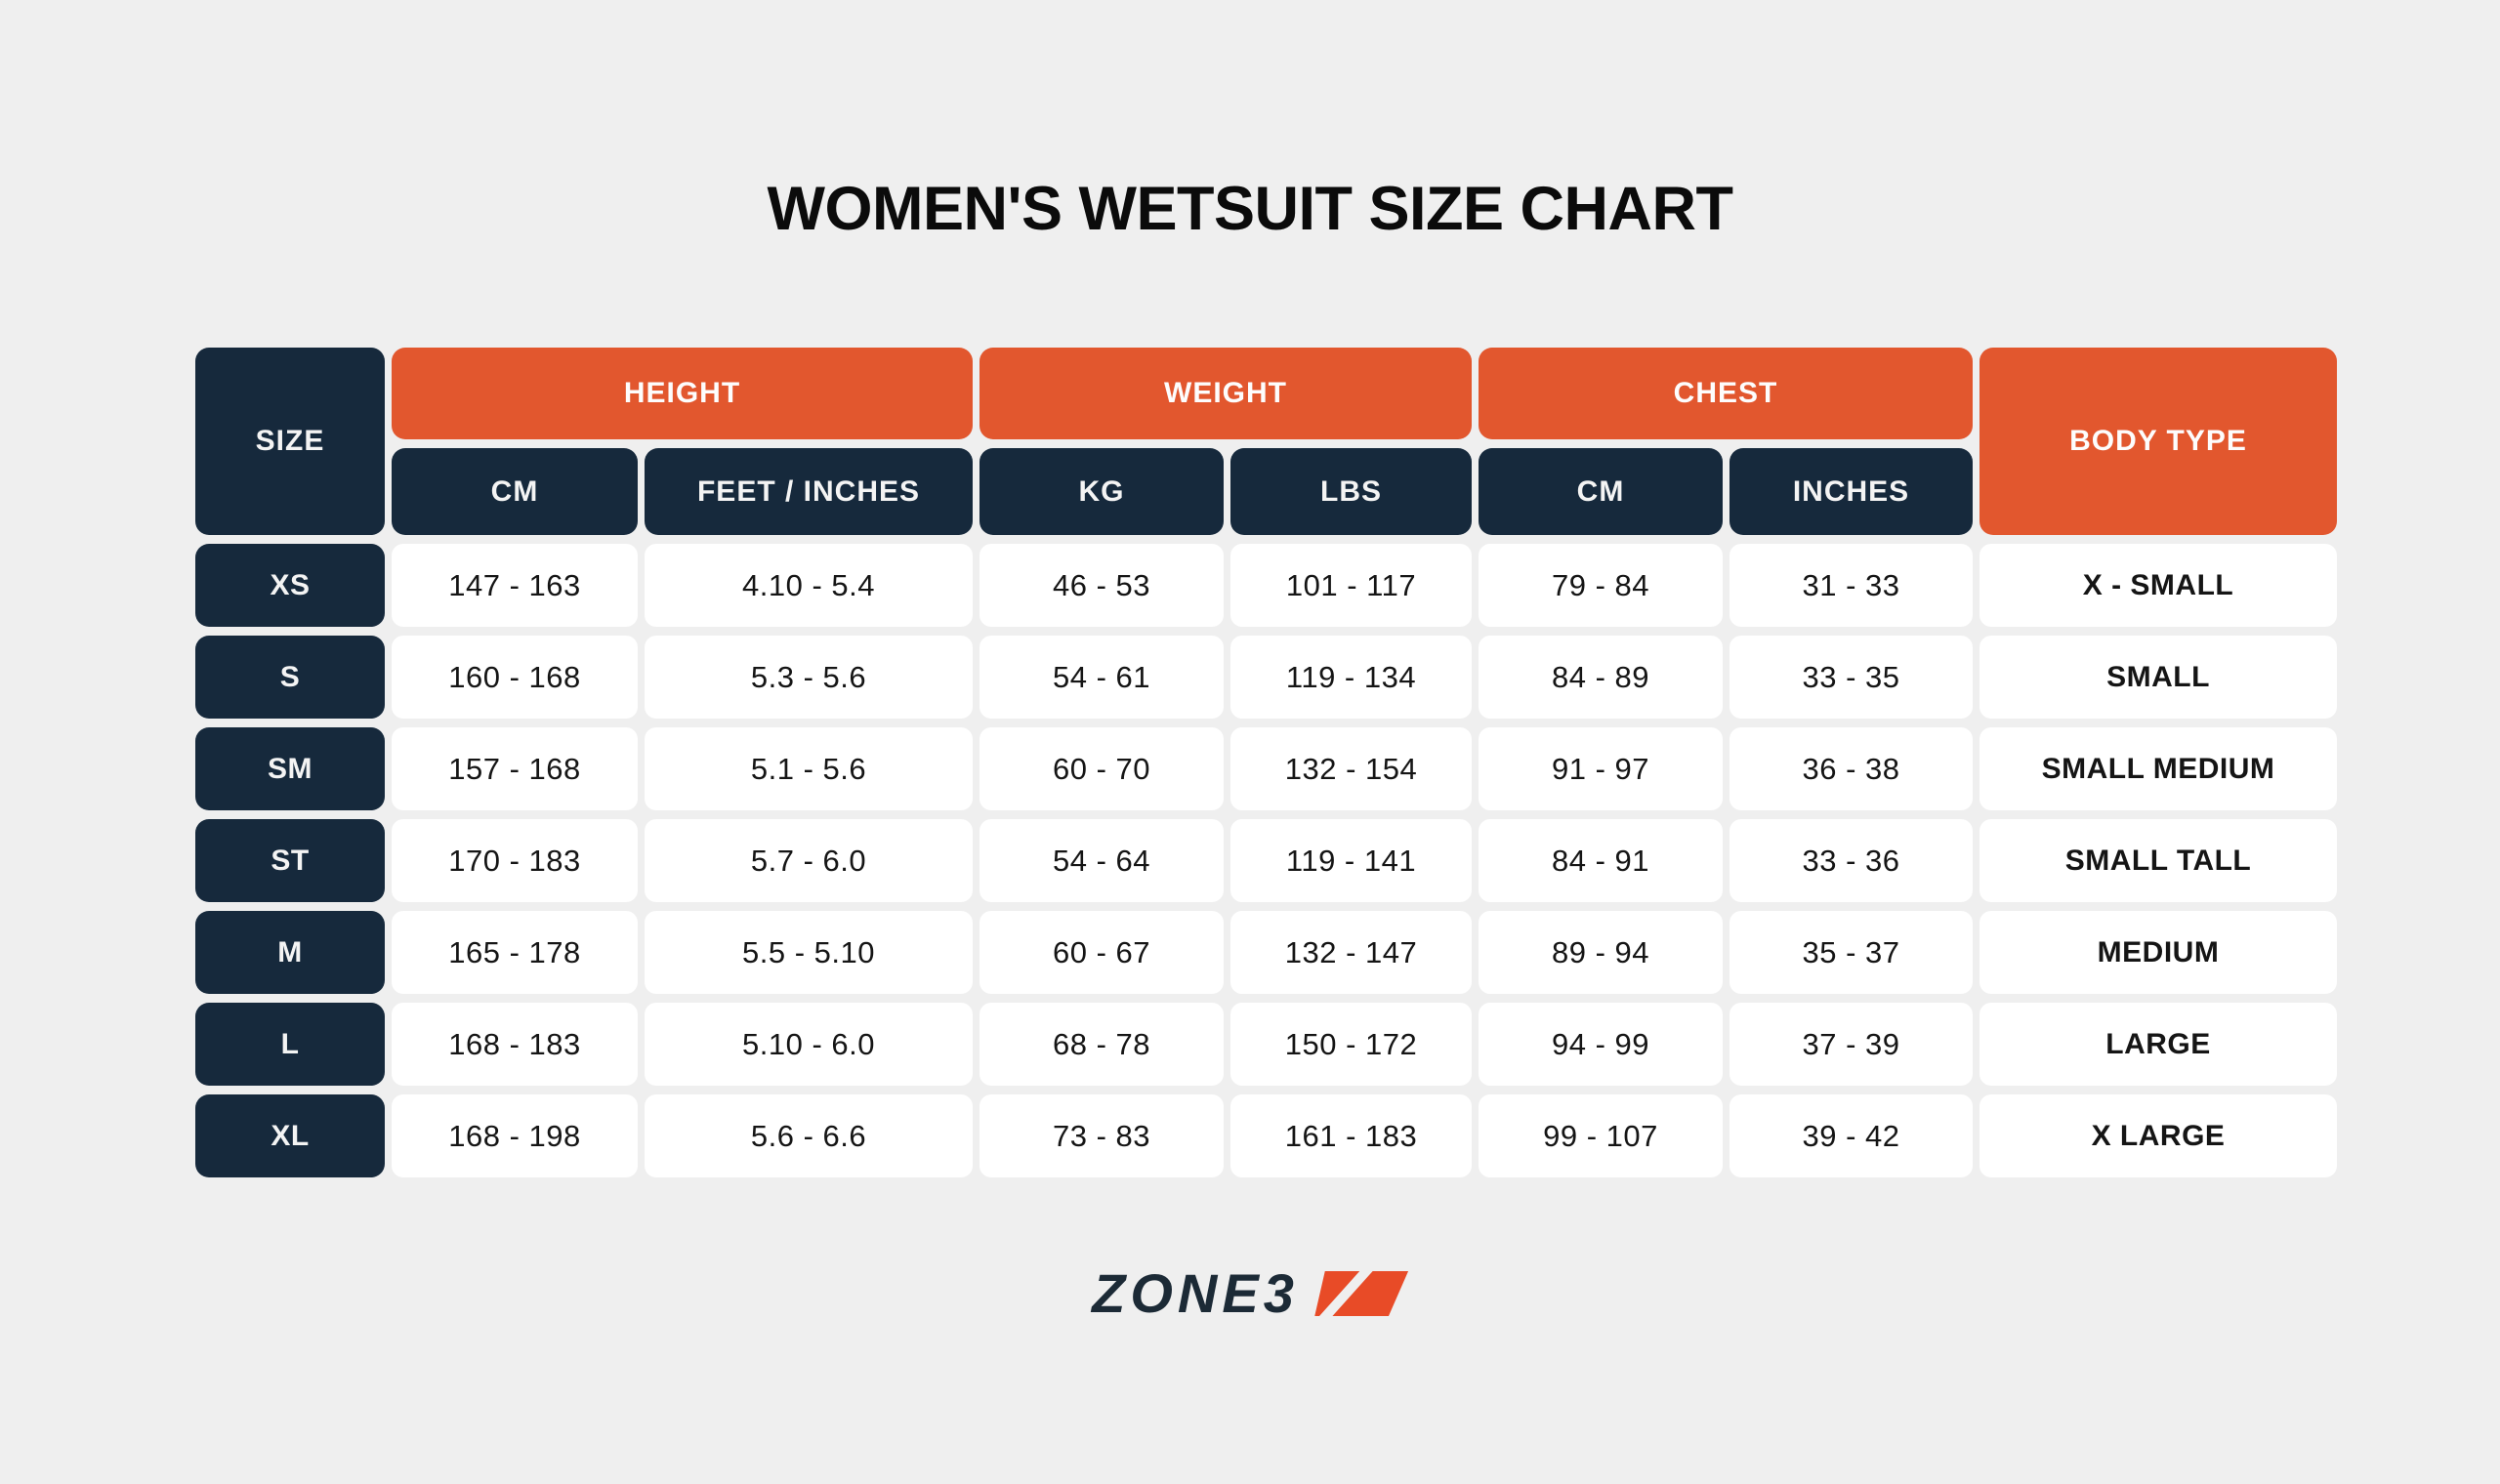  Describe the element at coordinates (515, 953) in the screenshot. I see `cell-height-cm: 165 - 178` at that location.